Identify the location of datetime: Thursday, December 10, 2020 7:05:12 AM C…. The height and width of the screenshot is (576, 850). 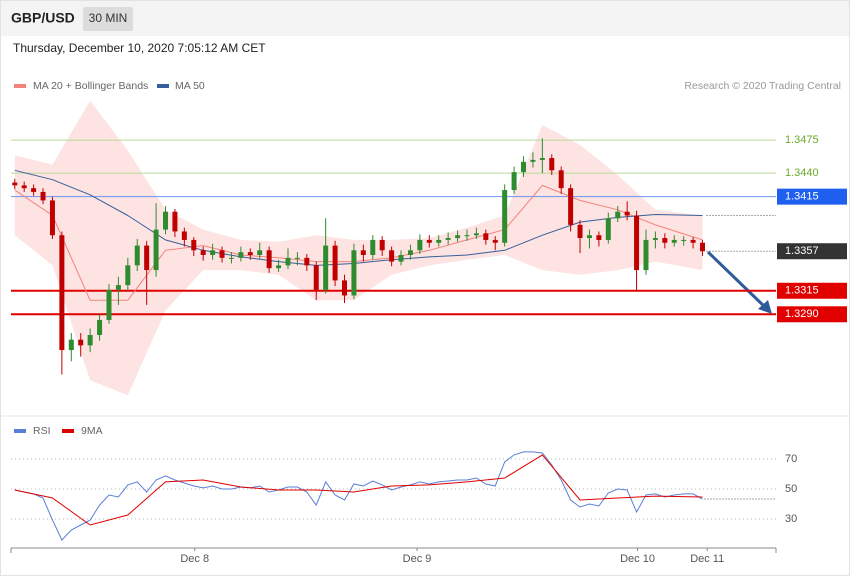
(139, 48).